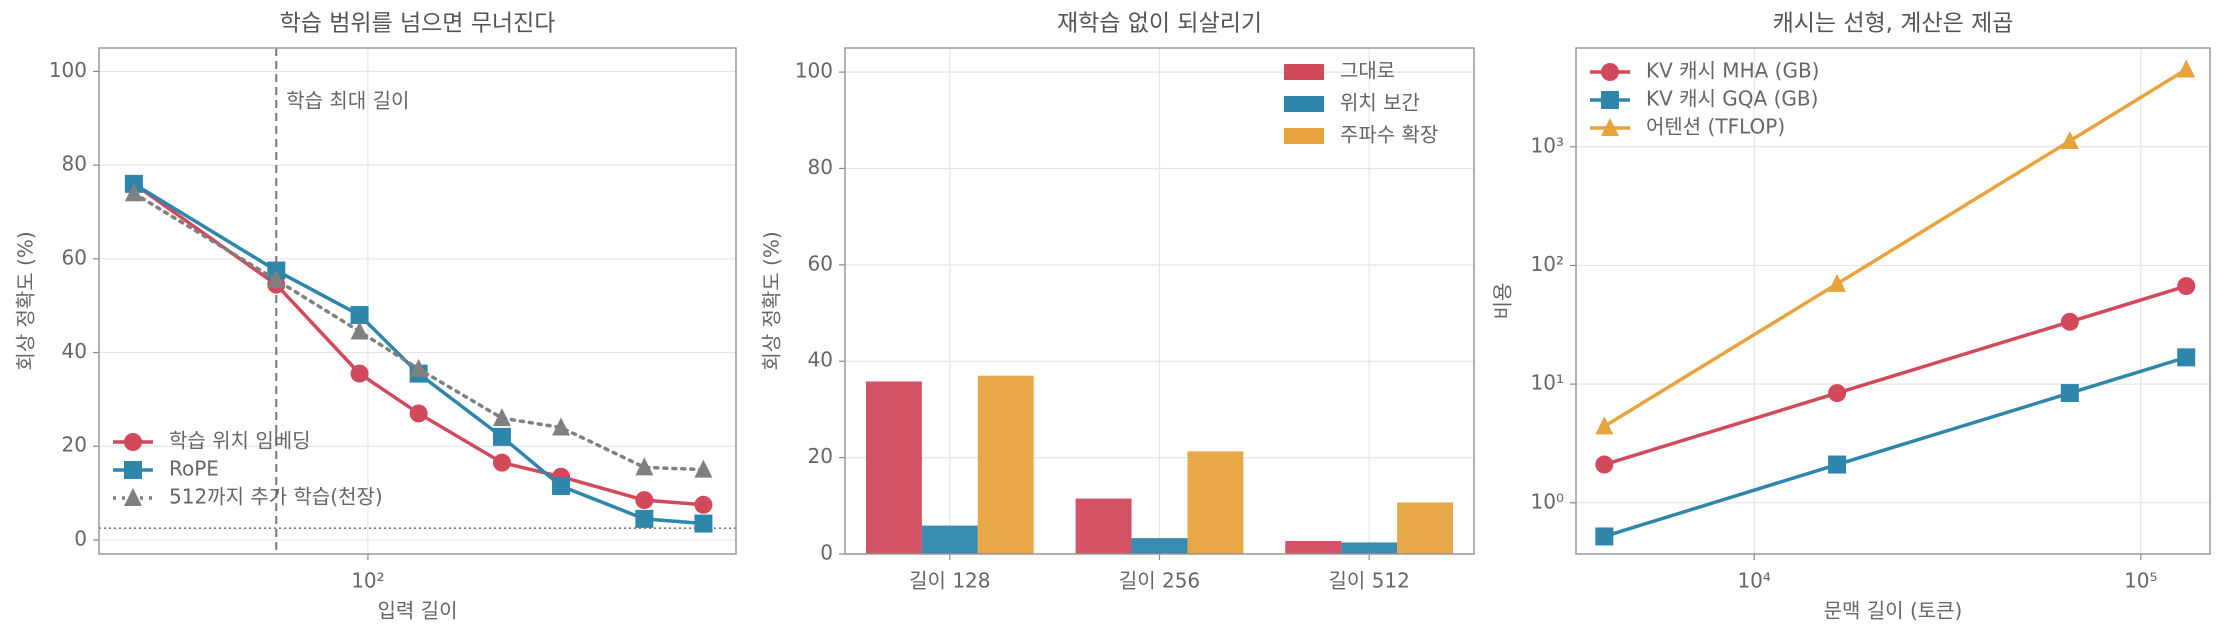 This screenshot has width=2226, height=642. Describe the element at coordinates (1159, 581) in the screenshot. I see `x-tick-label: 길이 256` at that location.